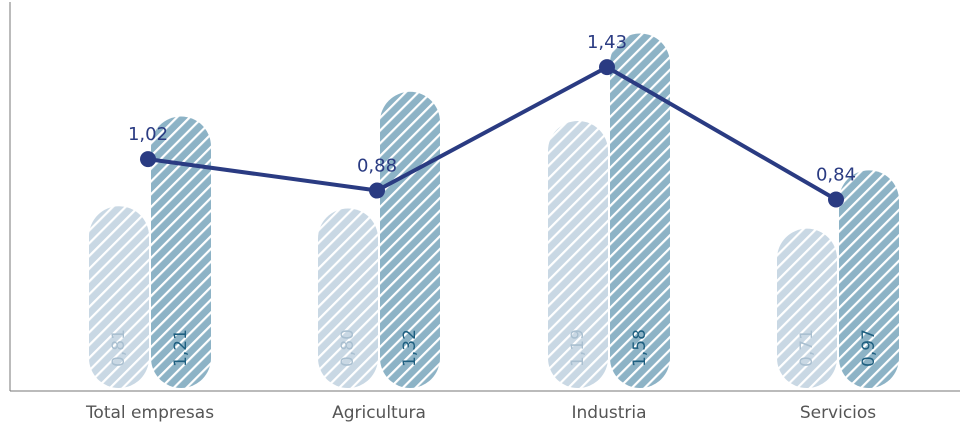  I want to click on line-value-label: 1,43, so click(607, 42).